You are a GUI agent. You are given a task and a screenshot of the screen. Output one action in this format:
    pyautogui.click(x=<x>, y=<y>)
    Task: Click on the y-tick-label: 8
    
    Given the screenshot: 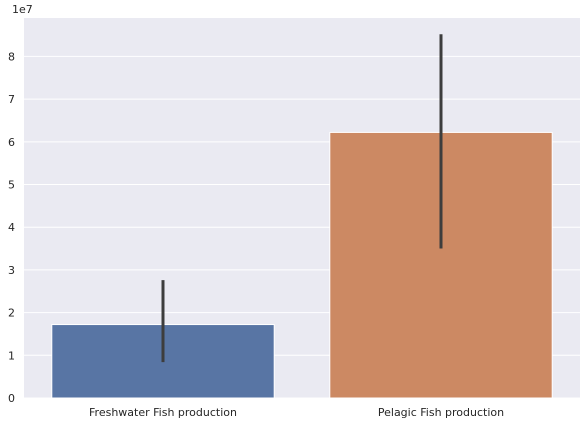 What is the action you would take?
    pyautogui.click(x=11, y=56)
    